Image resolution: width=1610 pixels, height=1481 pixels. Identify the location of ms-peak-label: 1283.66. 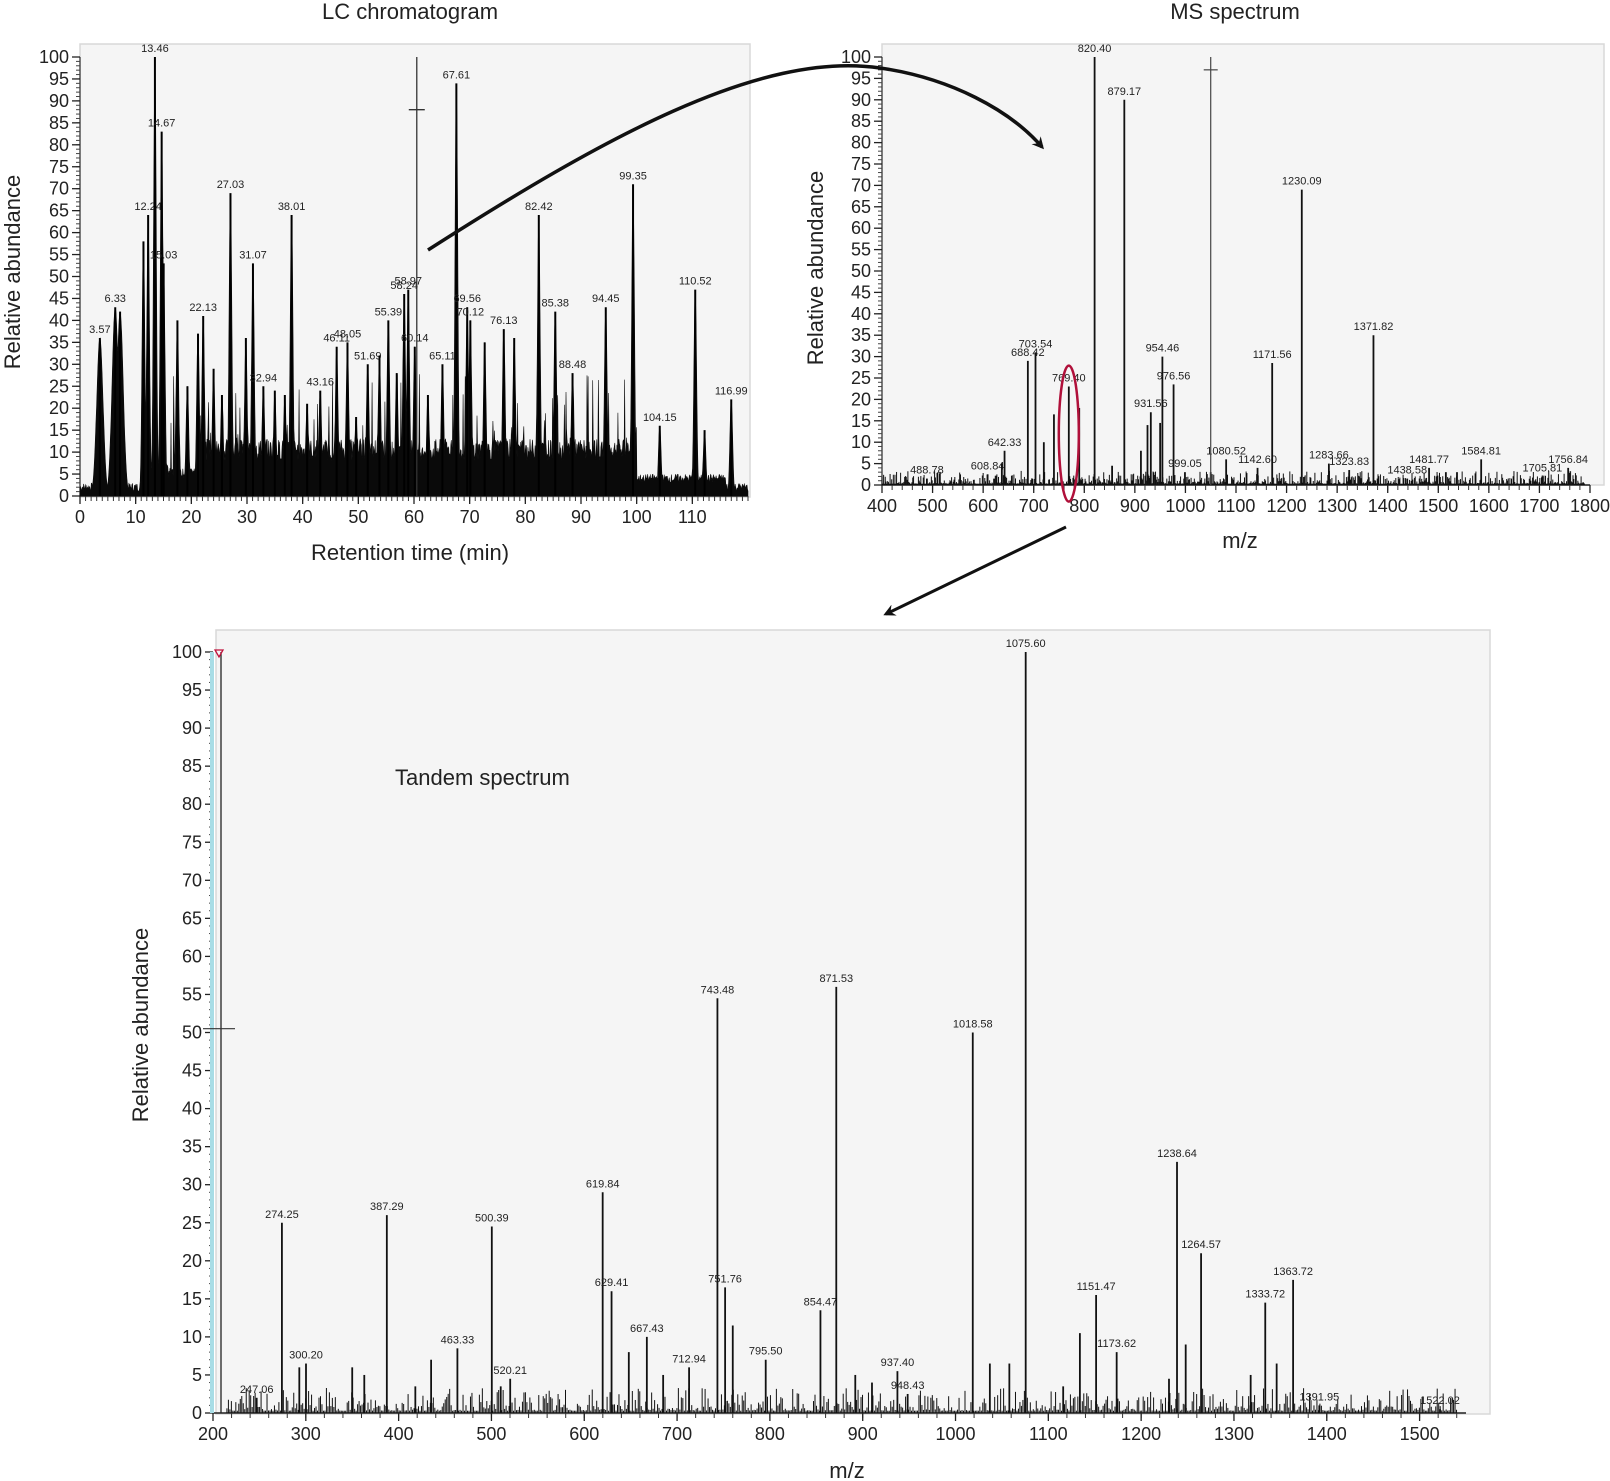
(1329, 456).